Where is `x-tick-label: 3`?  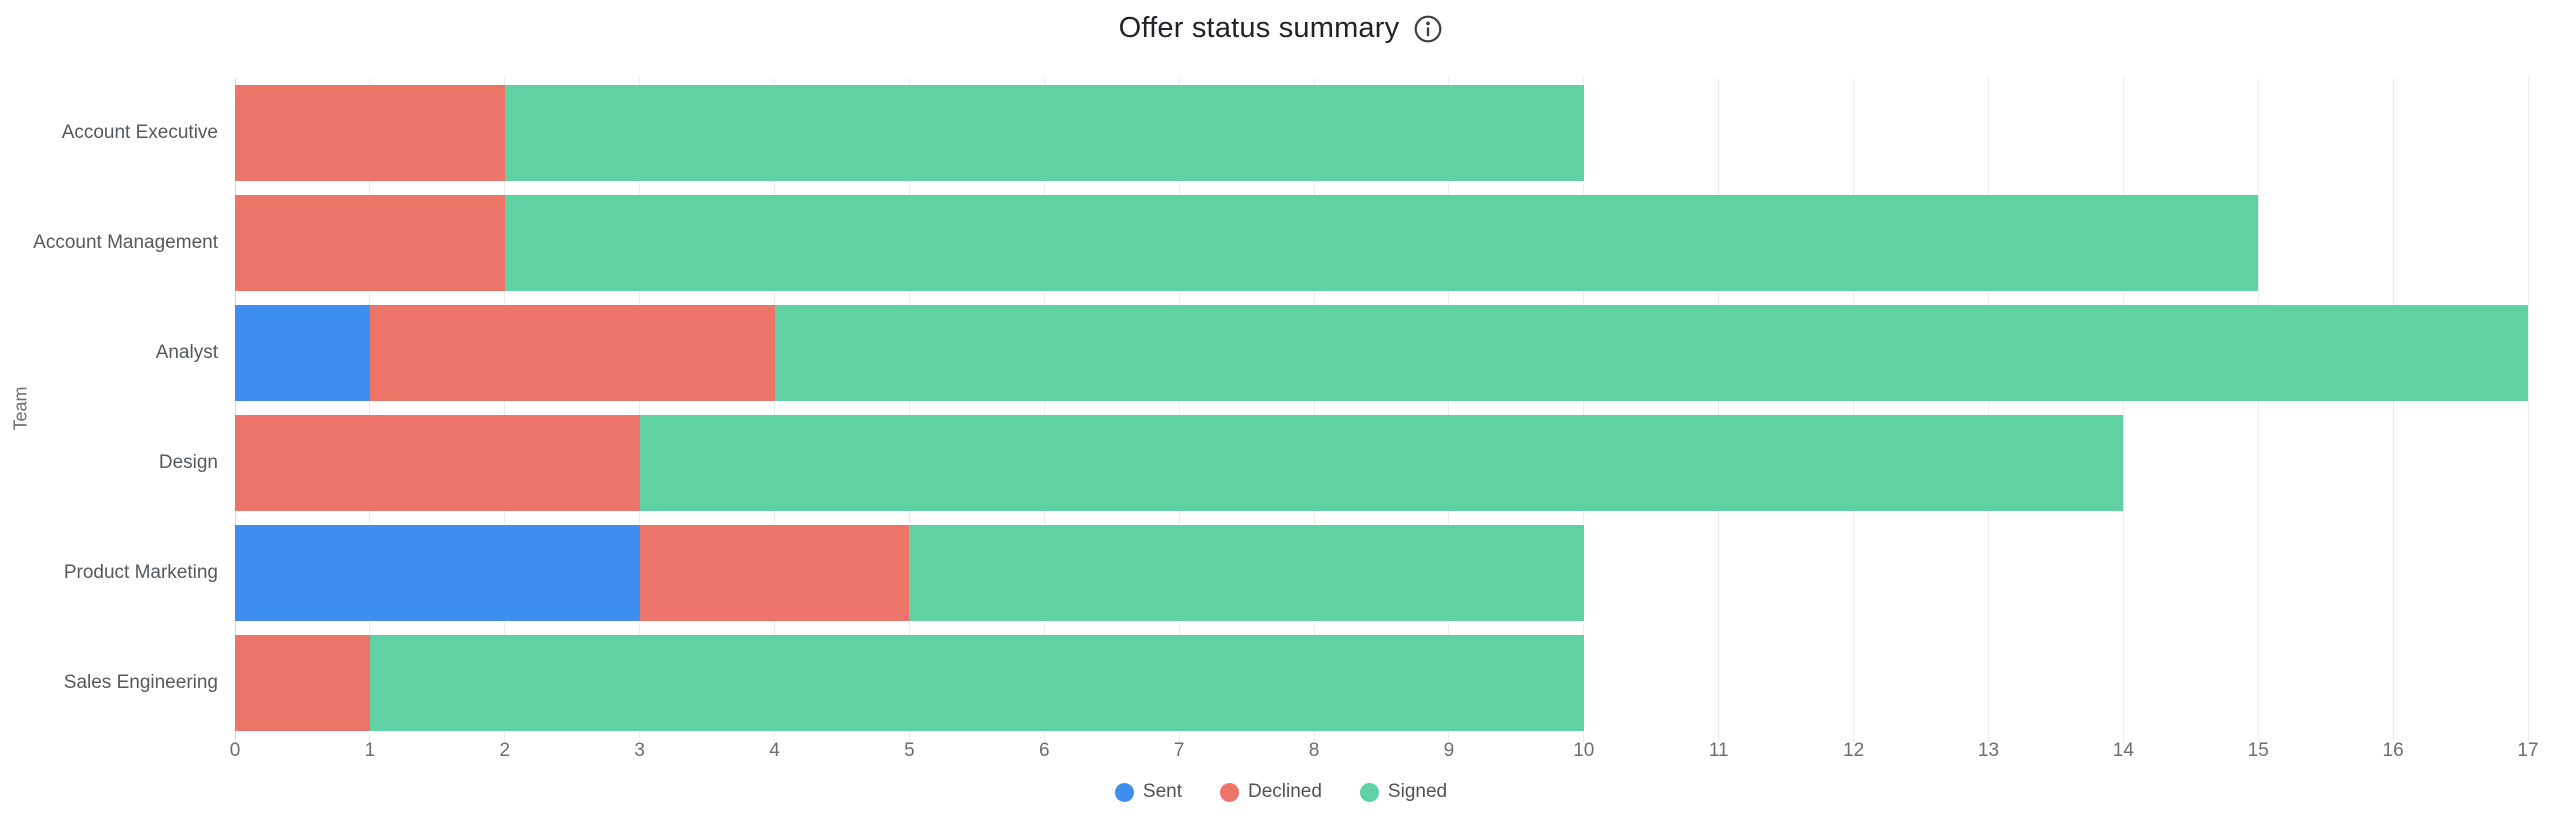 x-tick-label: 3 is located at coordinates (639, 750).